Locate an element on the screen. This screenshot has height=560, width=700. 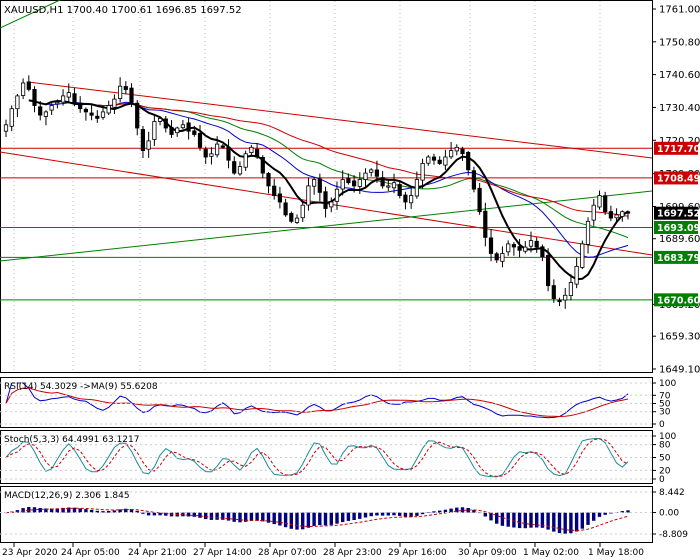
price-label-text: 1693.09 is located at coordinates (678, 228).